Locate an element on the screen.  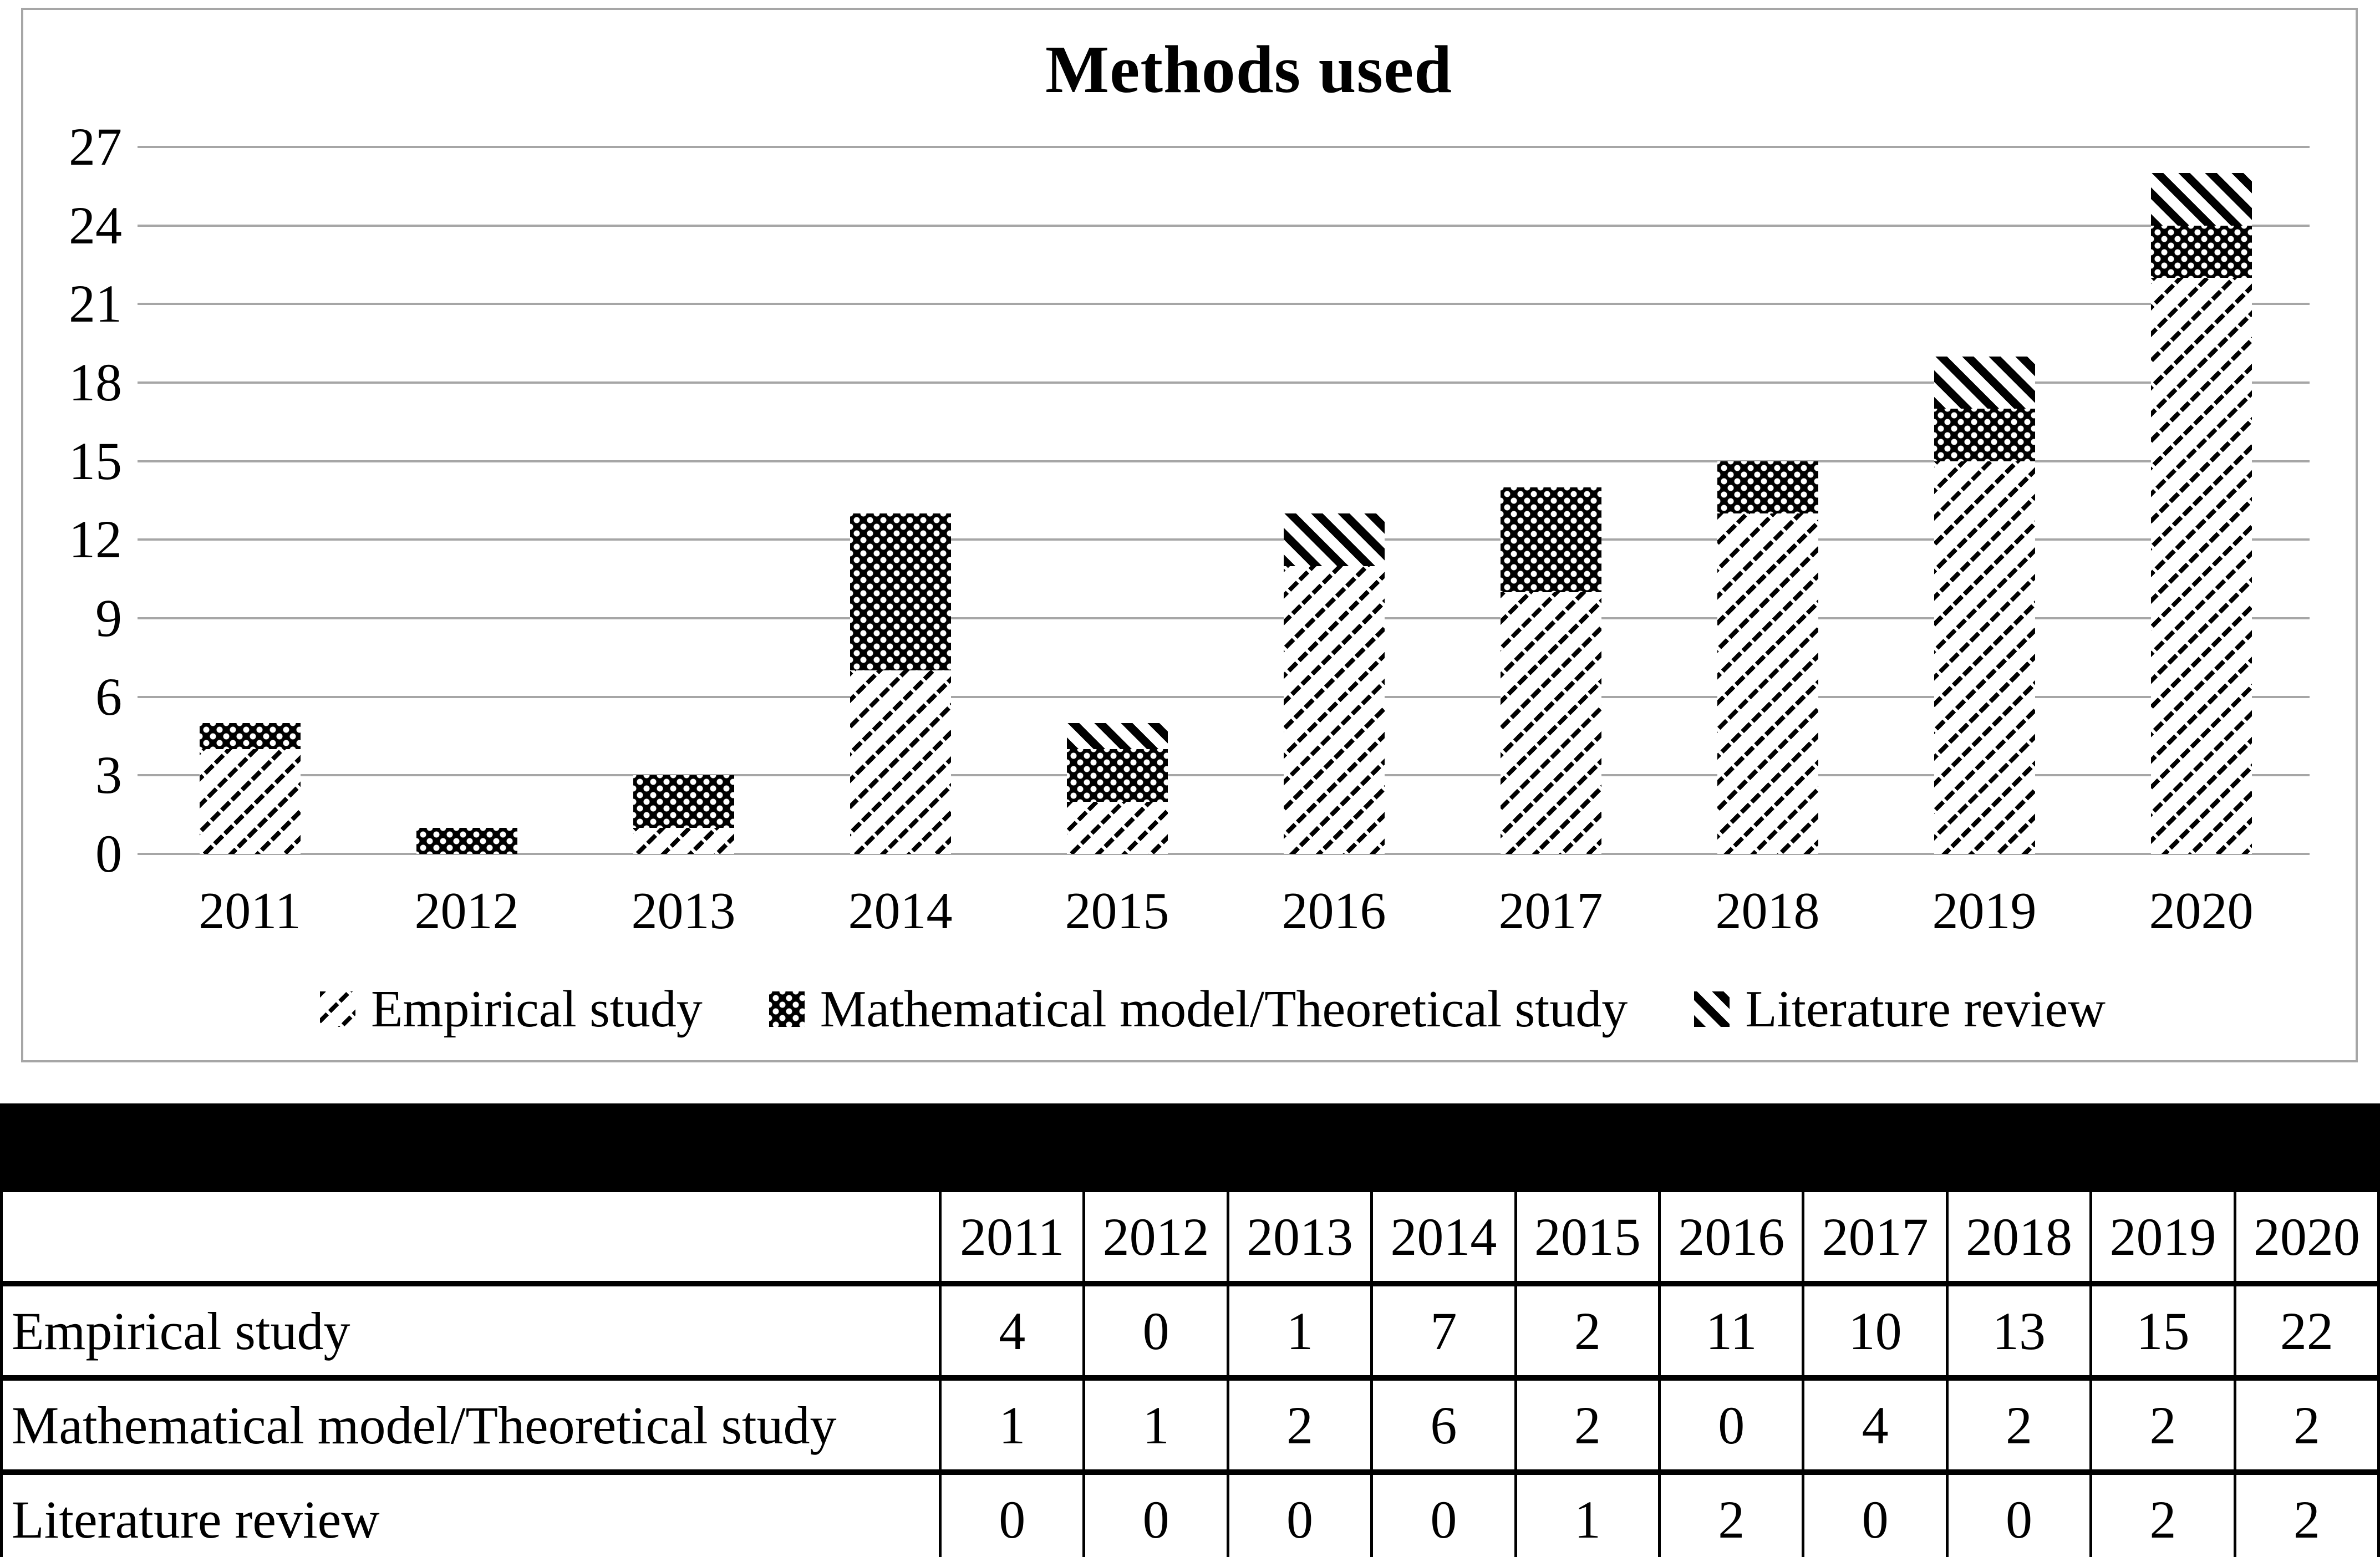
table-year-header-cell: 2019 is located at coordinates (2161, 1237).